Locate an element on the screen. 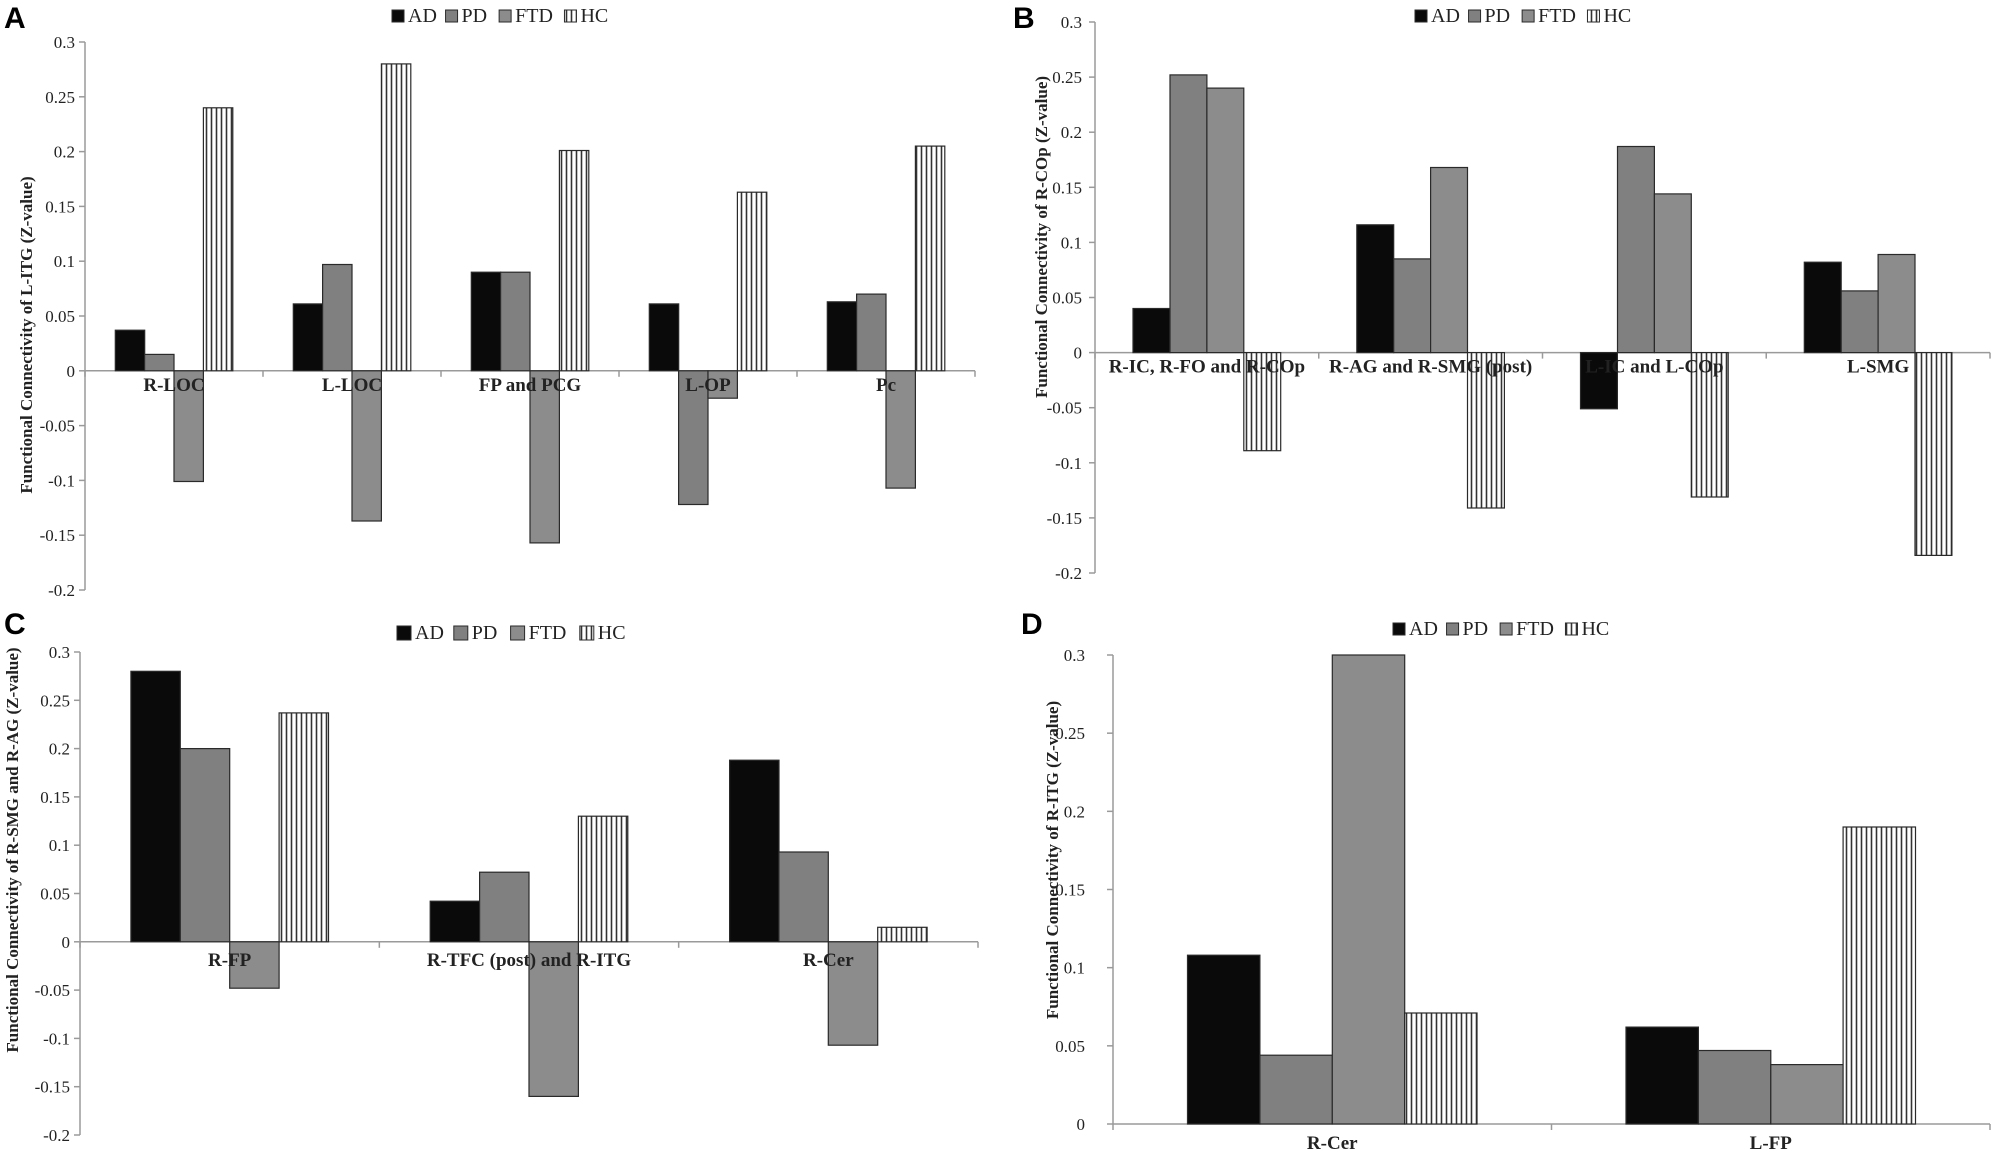 This screenshot has height=1156, width=2000. panel-d-bar-ad is located at coordinates (1662, 1075).